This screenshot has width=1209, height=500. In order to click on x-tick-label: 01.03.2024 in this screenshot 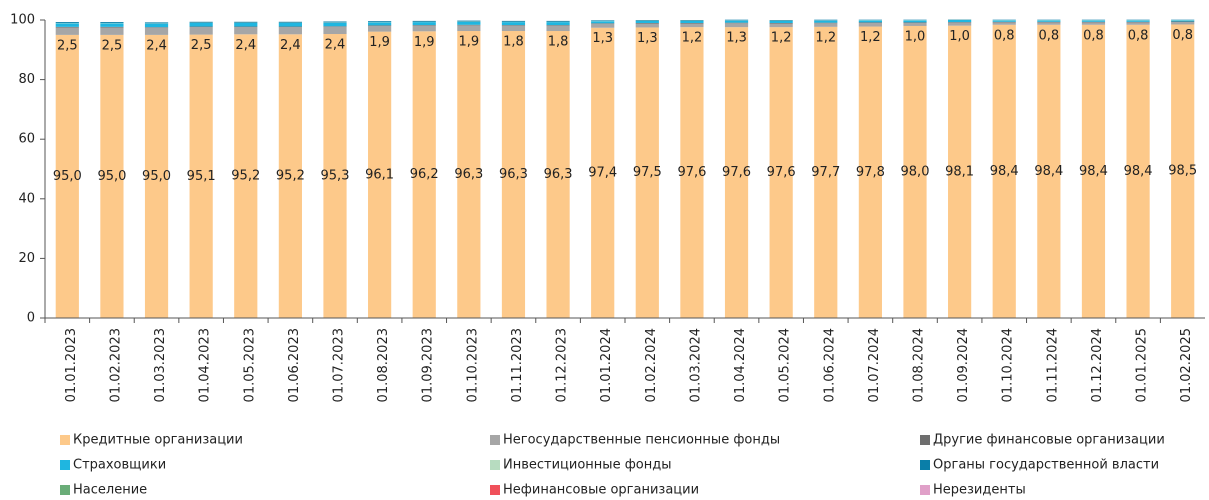, I will do `click(695, 365)`.